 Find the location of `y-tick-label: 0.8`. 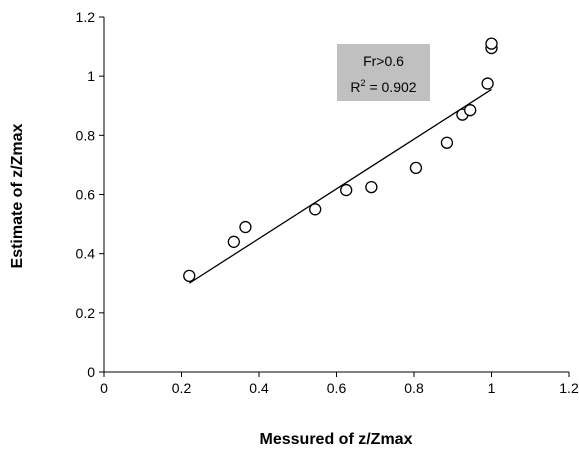

y-tick-label: 0.8 is located at coordinates (86, 135).